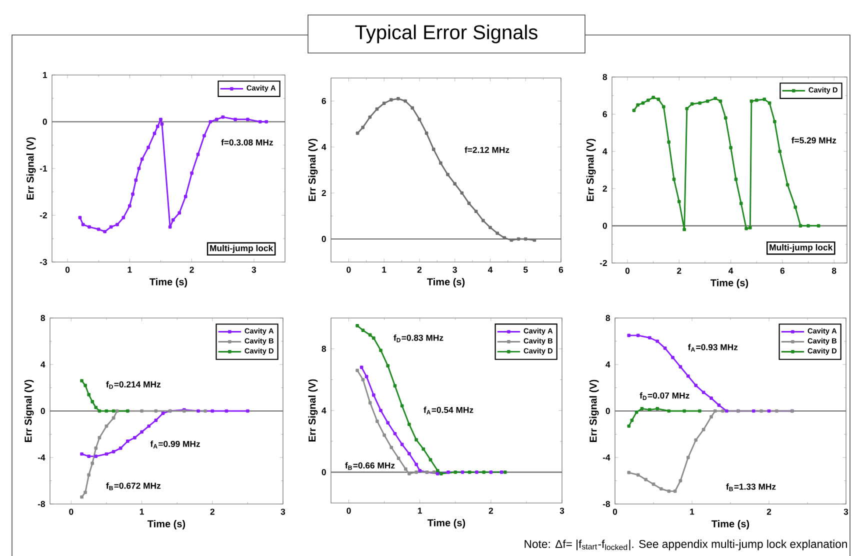 Image resolution: width=854 pixels, height=556 pixels. What do you see at coordinates (814, 140) in the screenshot?
I see `annotation: f=5.29 MHz` at bounding box center [814, 140].